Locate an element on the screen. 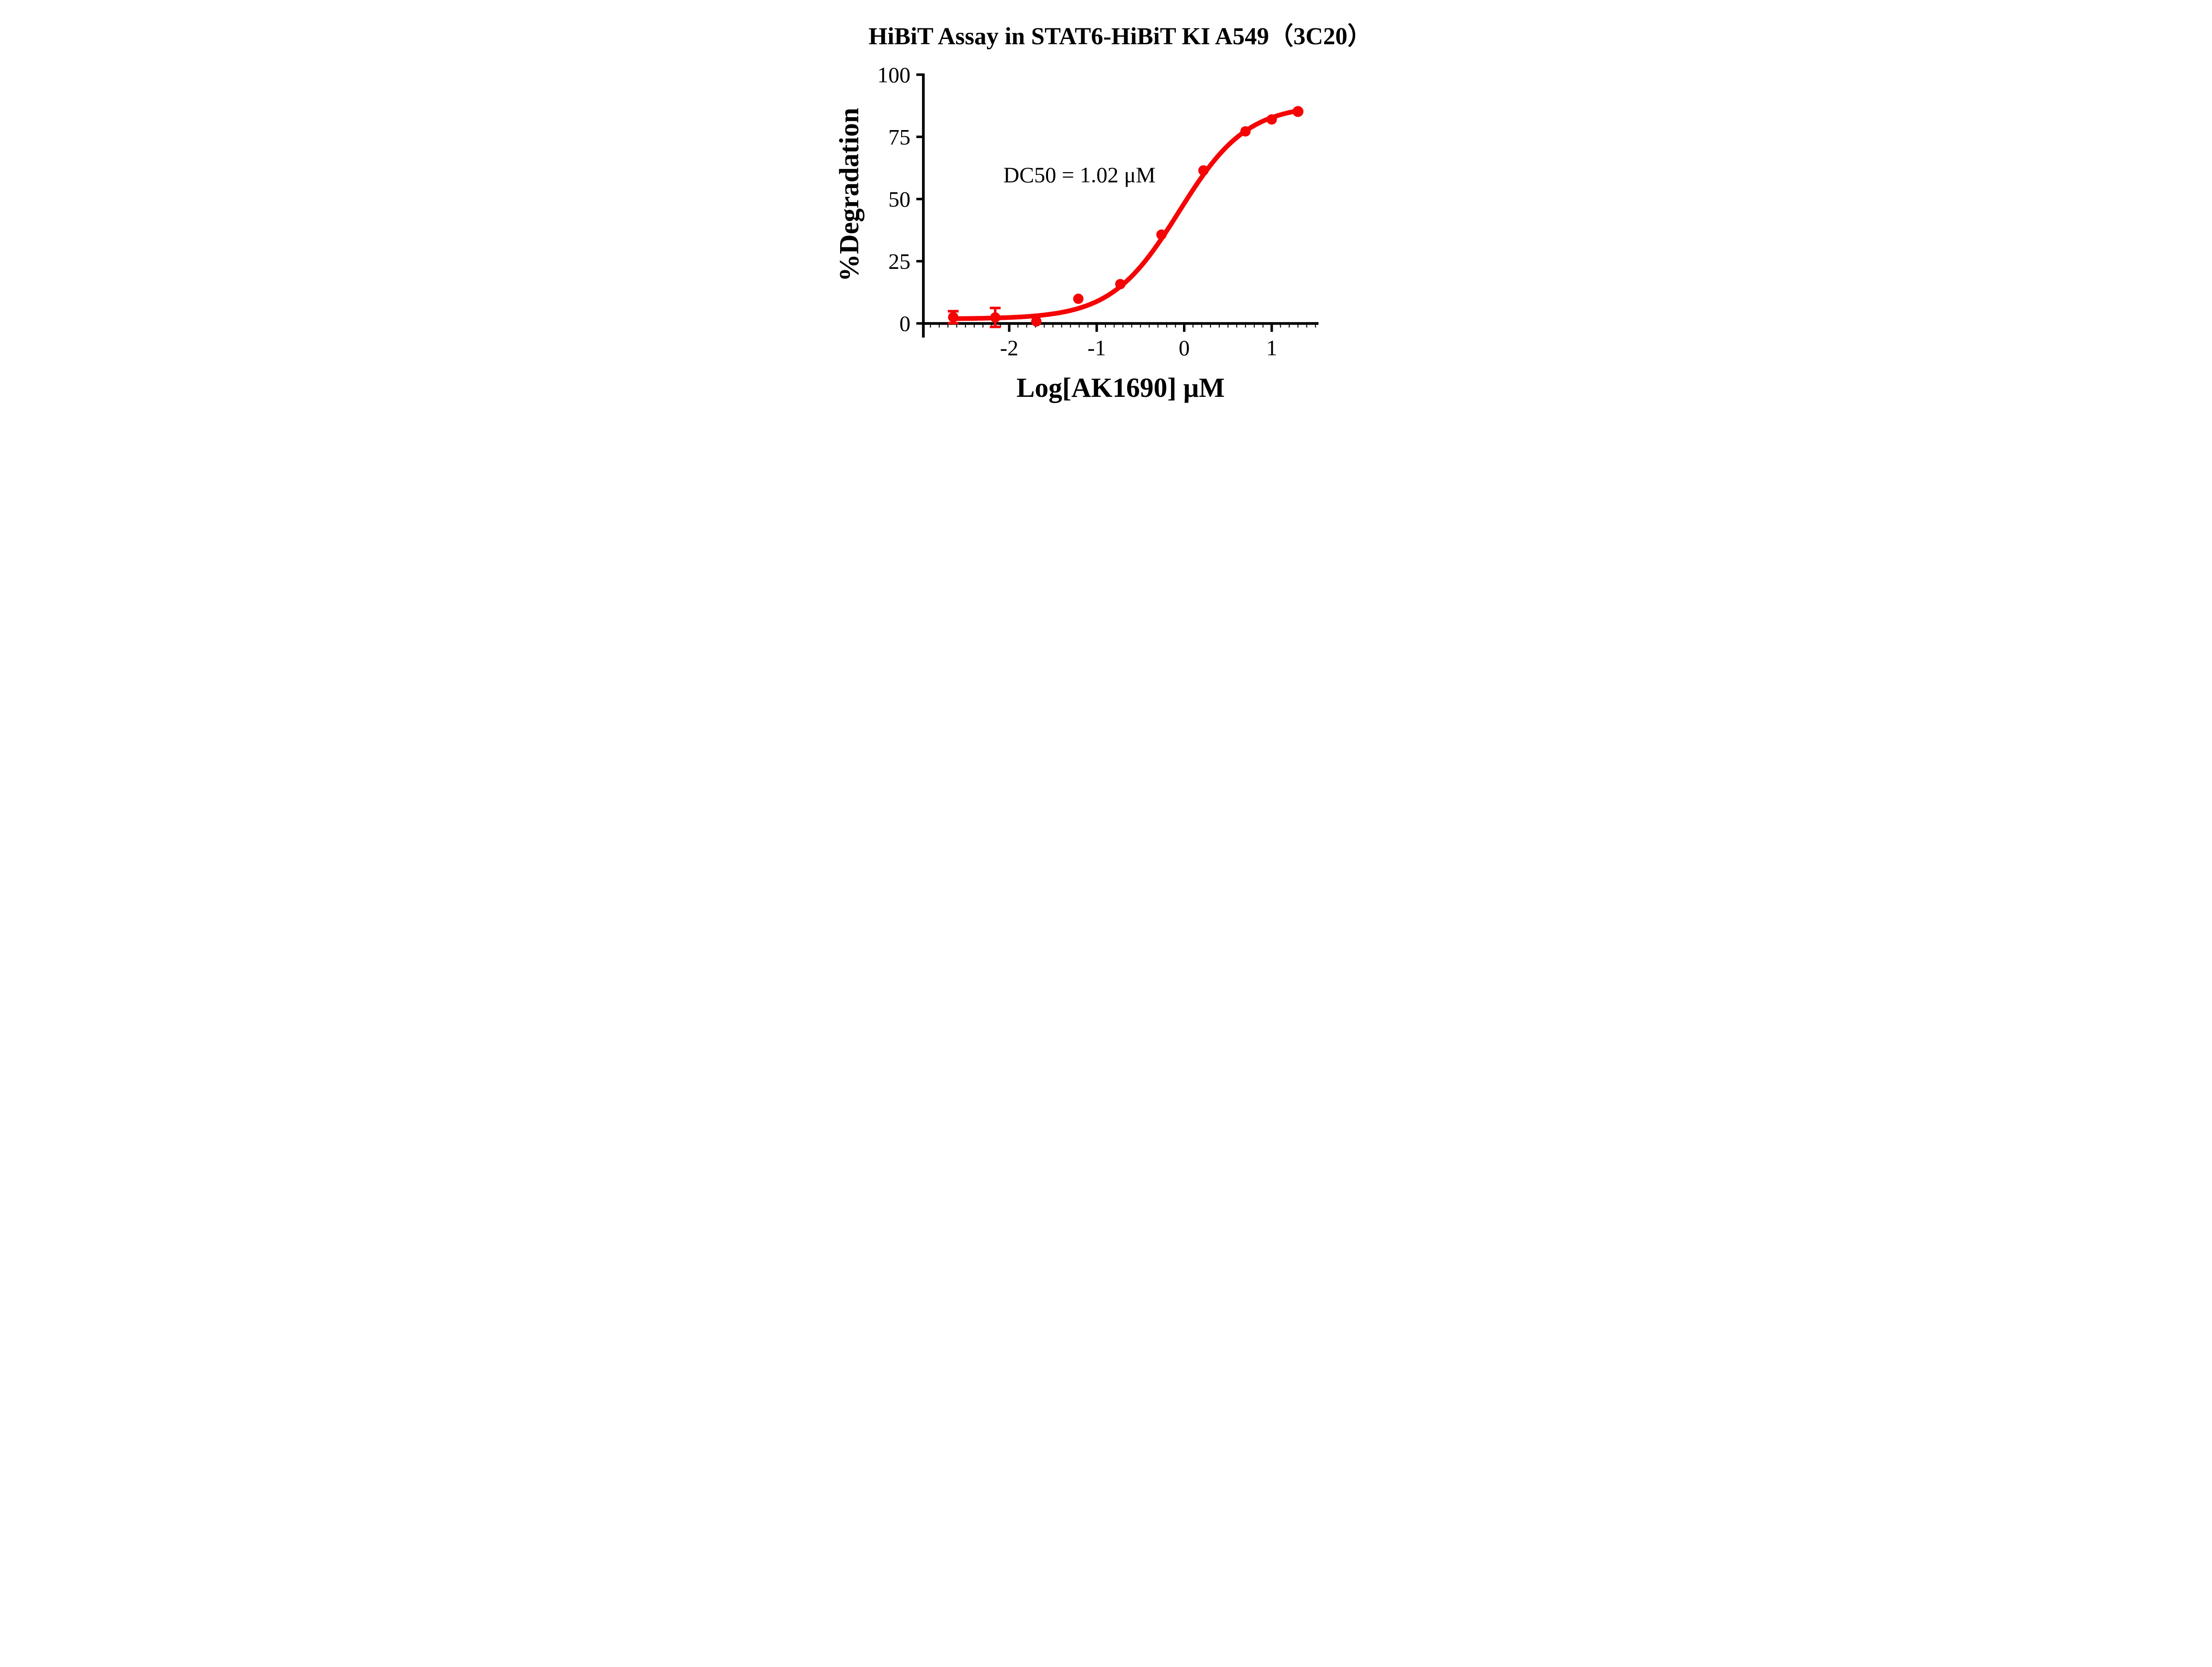 Image resolution: width=2212 pixels, height=1667 pixels. dc50-annotation: DC50 = 1.02 μM is located at coordinates (1080, 174).